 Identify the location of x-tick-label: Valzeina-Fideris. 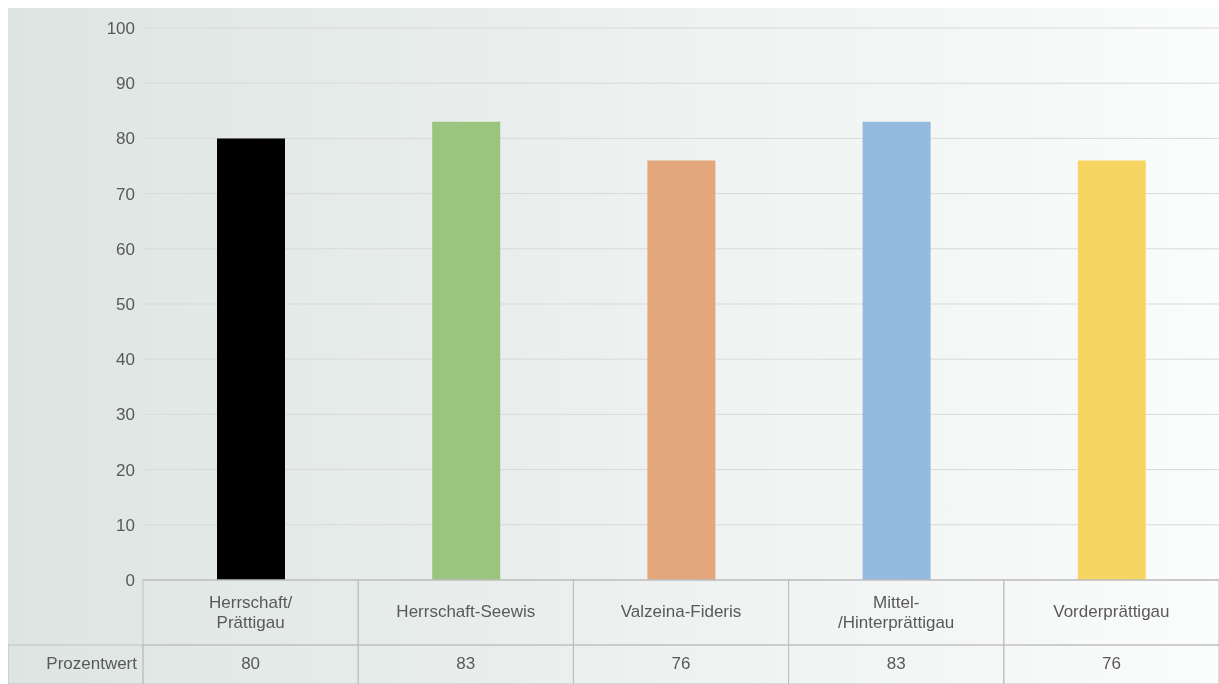
(681, 612).